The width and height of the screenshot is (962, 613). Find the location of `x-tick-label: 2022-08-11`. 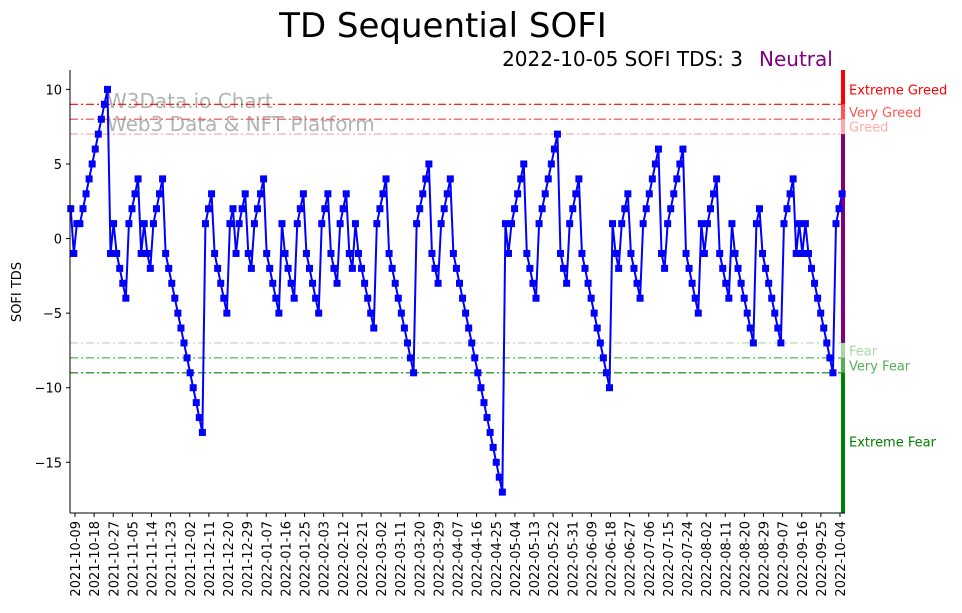

x-tick-label: 2022-08-11 is located at coordinates (726, 559).